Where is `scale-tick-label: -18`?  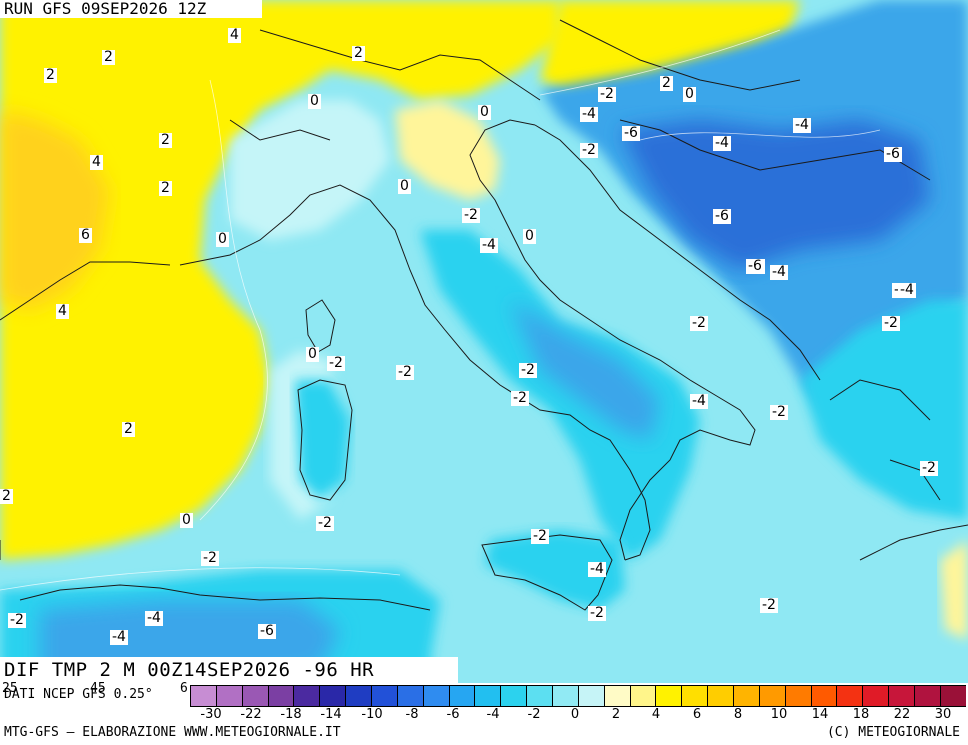
scale-tick-label: -18 is located at coordinates (291, 714).